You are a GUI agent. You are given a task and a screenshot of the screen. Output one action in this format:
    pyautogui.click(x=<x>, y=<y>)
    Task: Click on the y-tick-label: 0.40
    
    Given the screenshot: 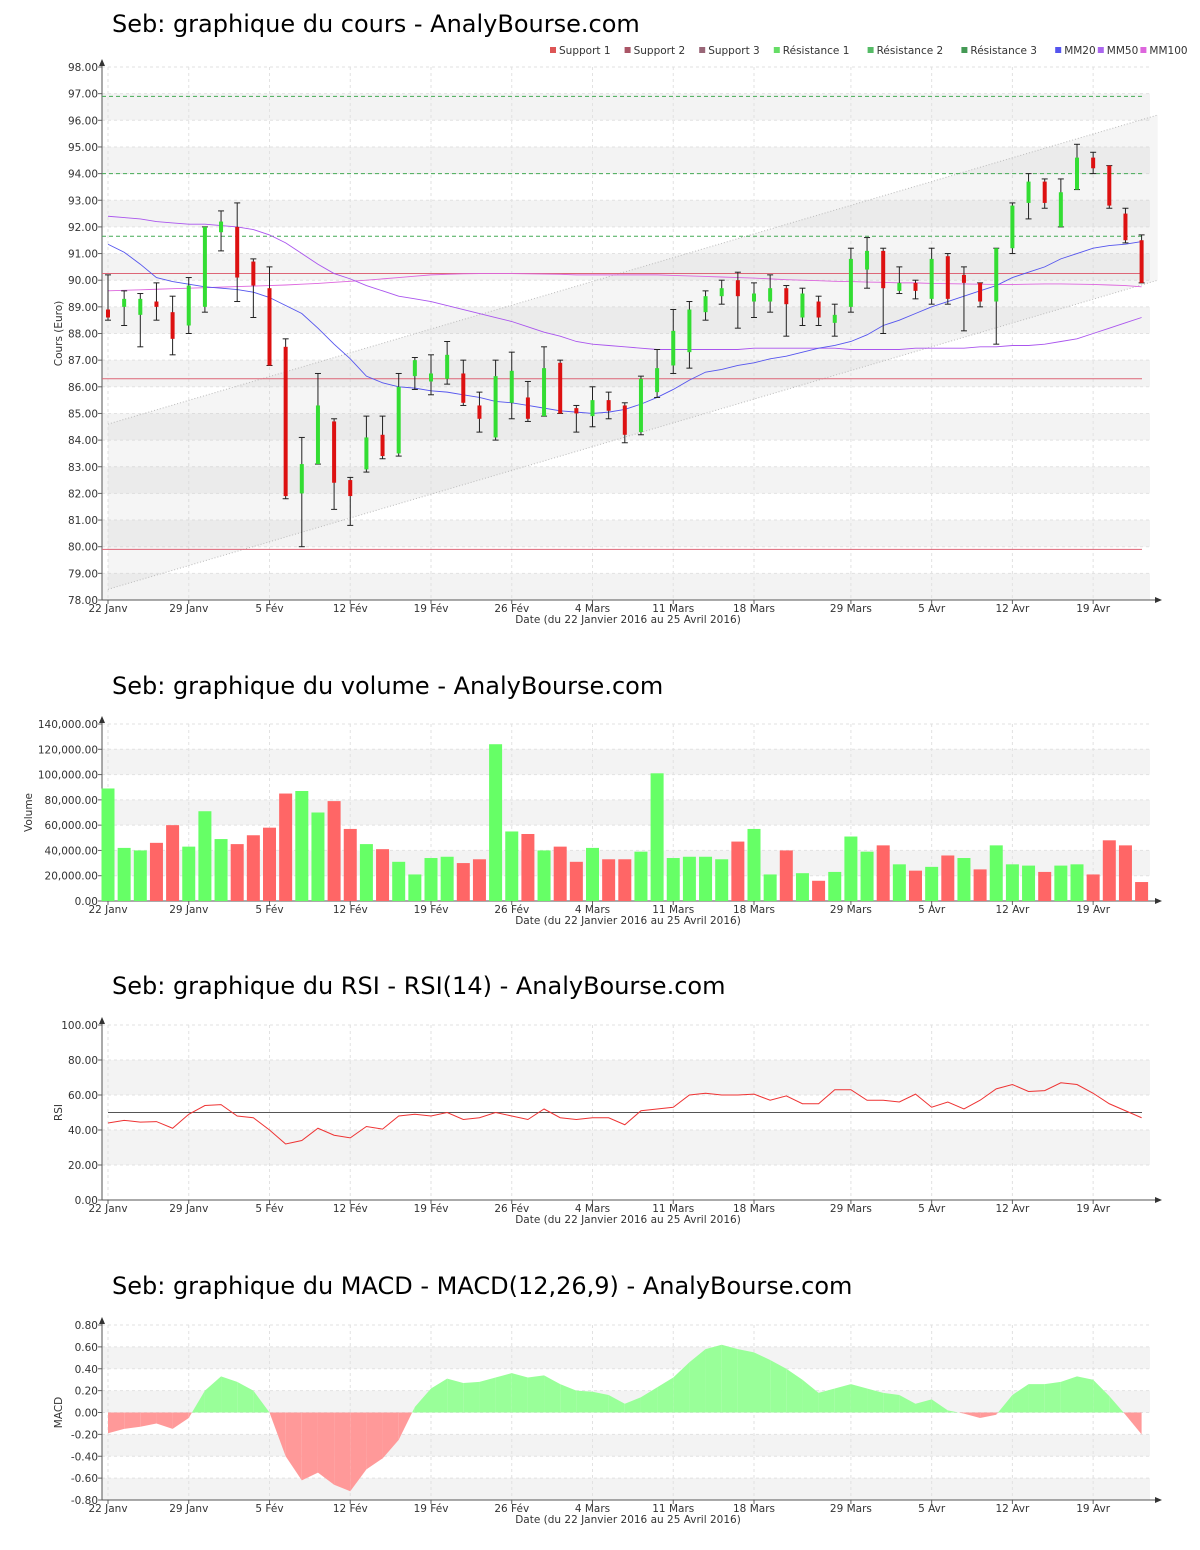 What is the action you would take?
    pyautogui.click(x=86, y=1370)
    